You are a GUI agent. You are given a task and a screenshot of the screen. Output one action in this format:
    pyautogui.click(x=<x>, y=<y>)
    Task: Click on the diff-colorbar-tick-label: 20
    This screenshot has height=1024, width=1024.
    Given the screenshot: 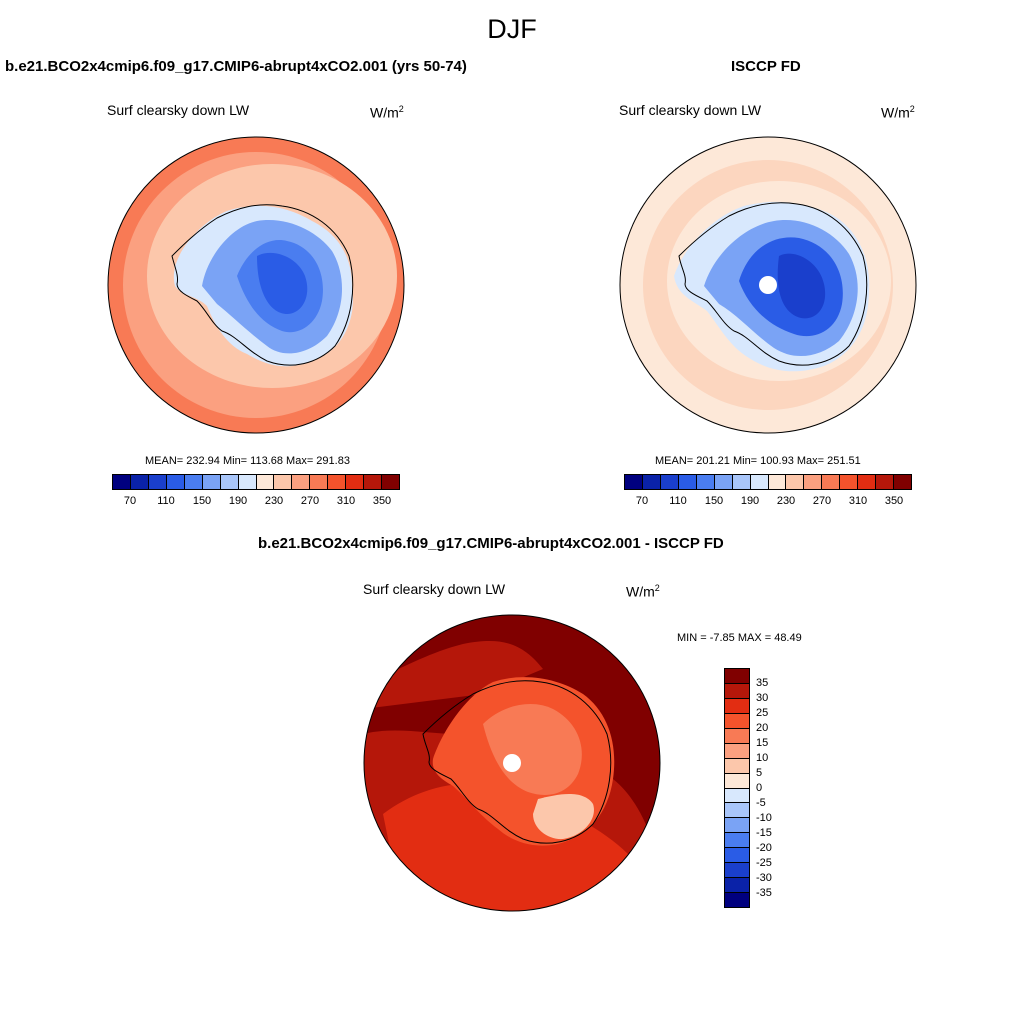 What is the action you would take?
    pyautogui.click(x=762, y=728)
    